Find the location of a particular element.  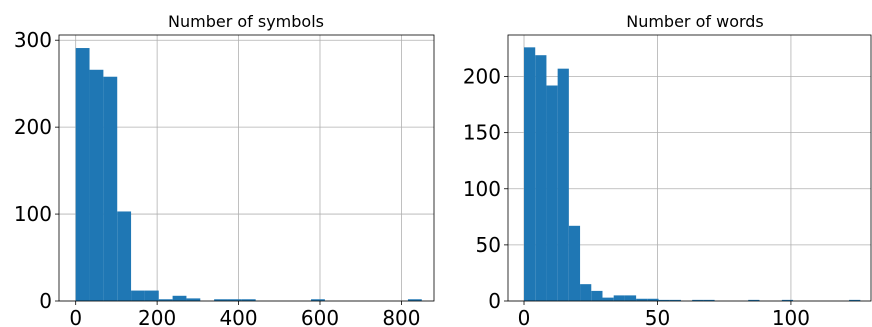

words-x-tick-label-0: 0 is located at coordinates (524, 316).